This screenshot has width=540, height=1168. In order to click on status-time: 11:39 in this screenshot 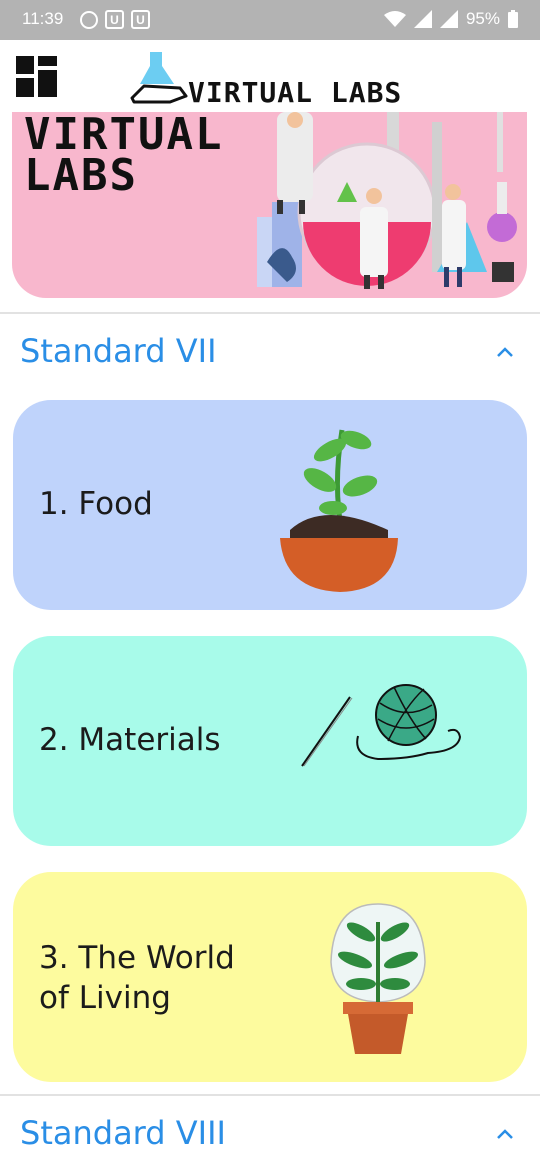, I will do `click(43, 18)`.